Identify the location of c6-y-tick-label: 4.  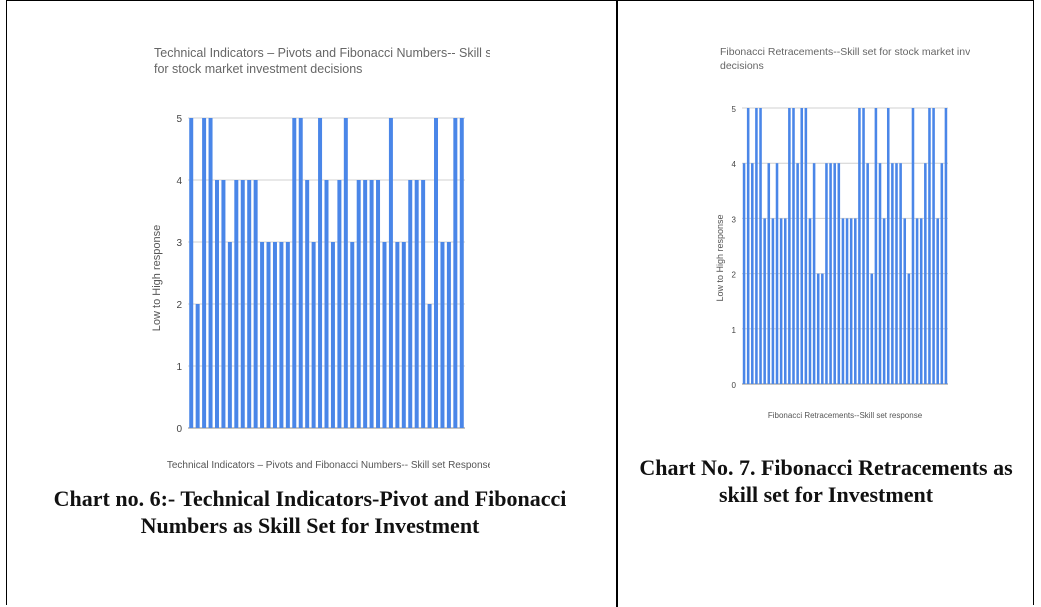
(179, 181).